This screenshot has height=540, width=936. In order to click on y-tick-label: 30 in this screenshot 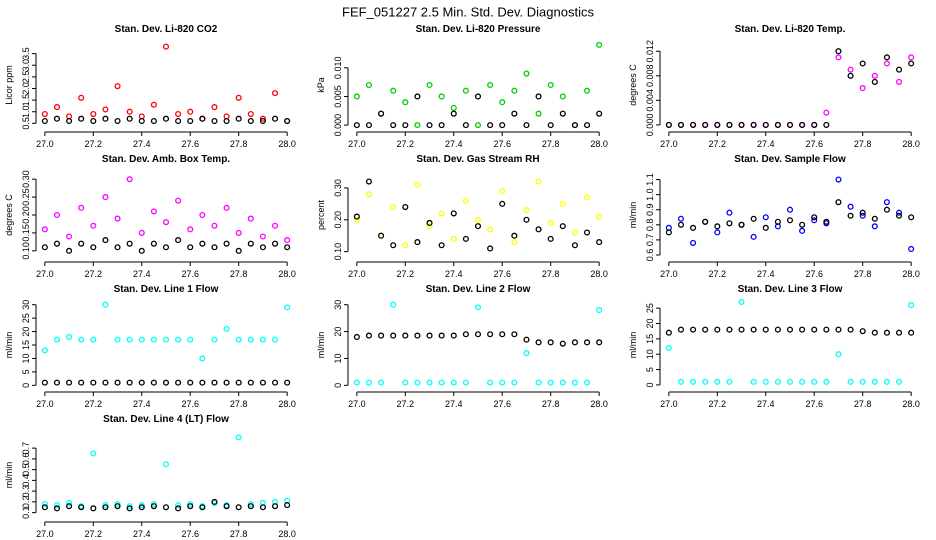, I will do `click(26, 305)`.